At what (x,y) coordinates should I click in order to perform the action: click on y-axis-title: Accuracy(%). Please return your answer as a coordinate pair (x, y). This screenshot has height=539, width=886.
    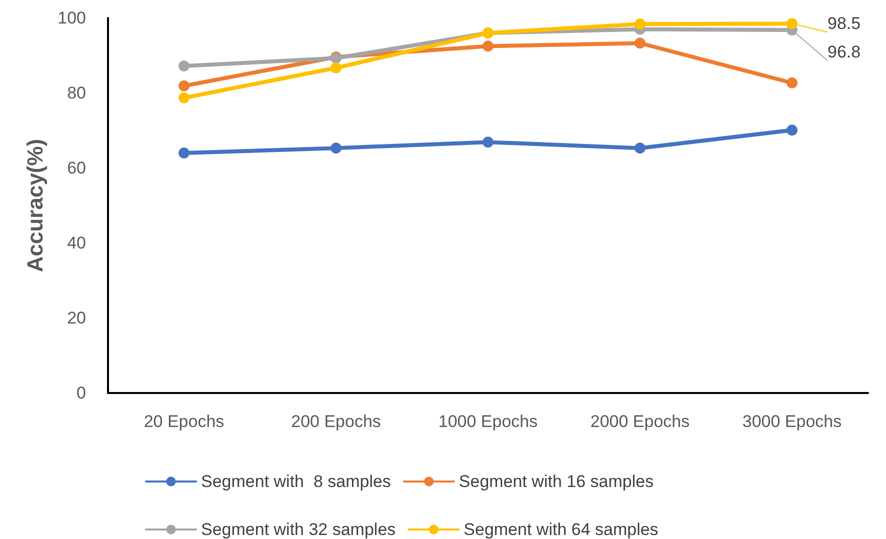
    Looking at the image, I should click on (35, 205).